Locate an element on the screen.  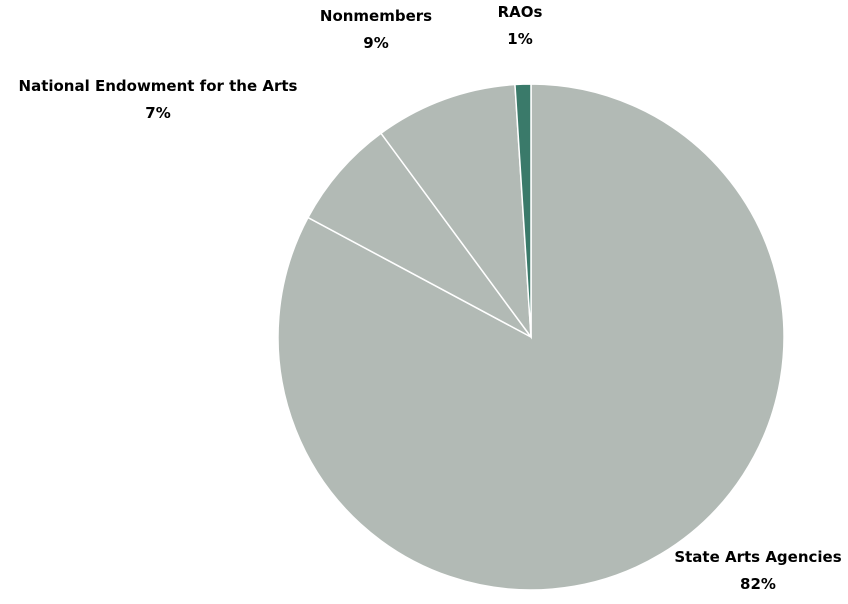
slice-value-label: 7% is located at coordinates (157, 113).